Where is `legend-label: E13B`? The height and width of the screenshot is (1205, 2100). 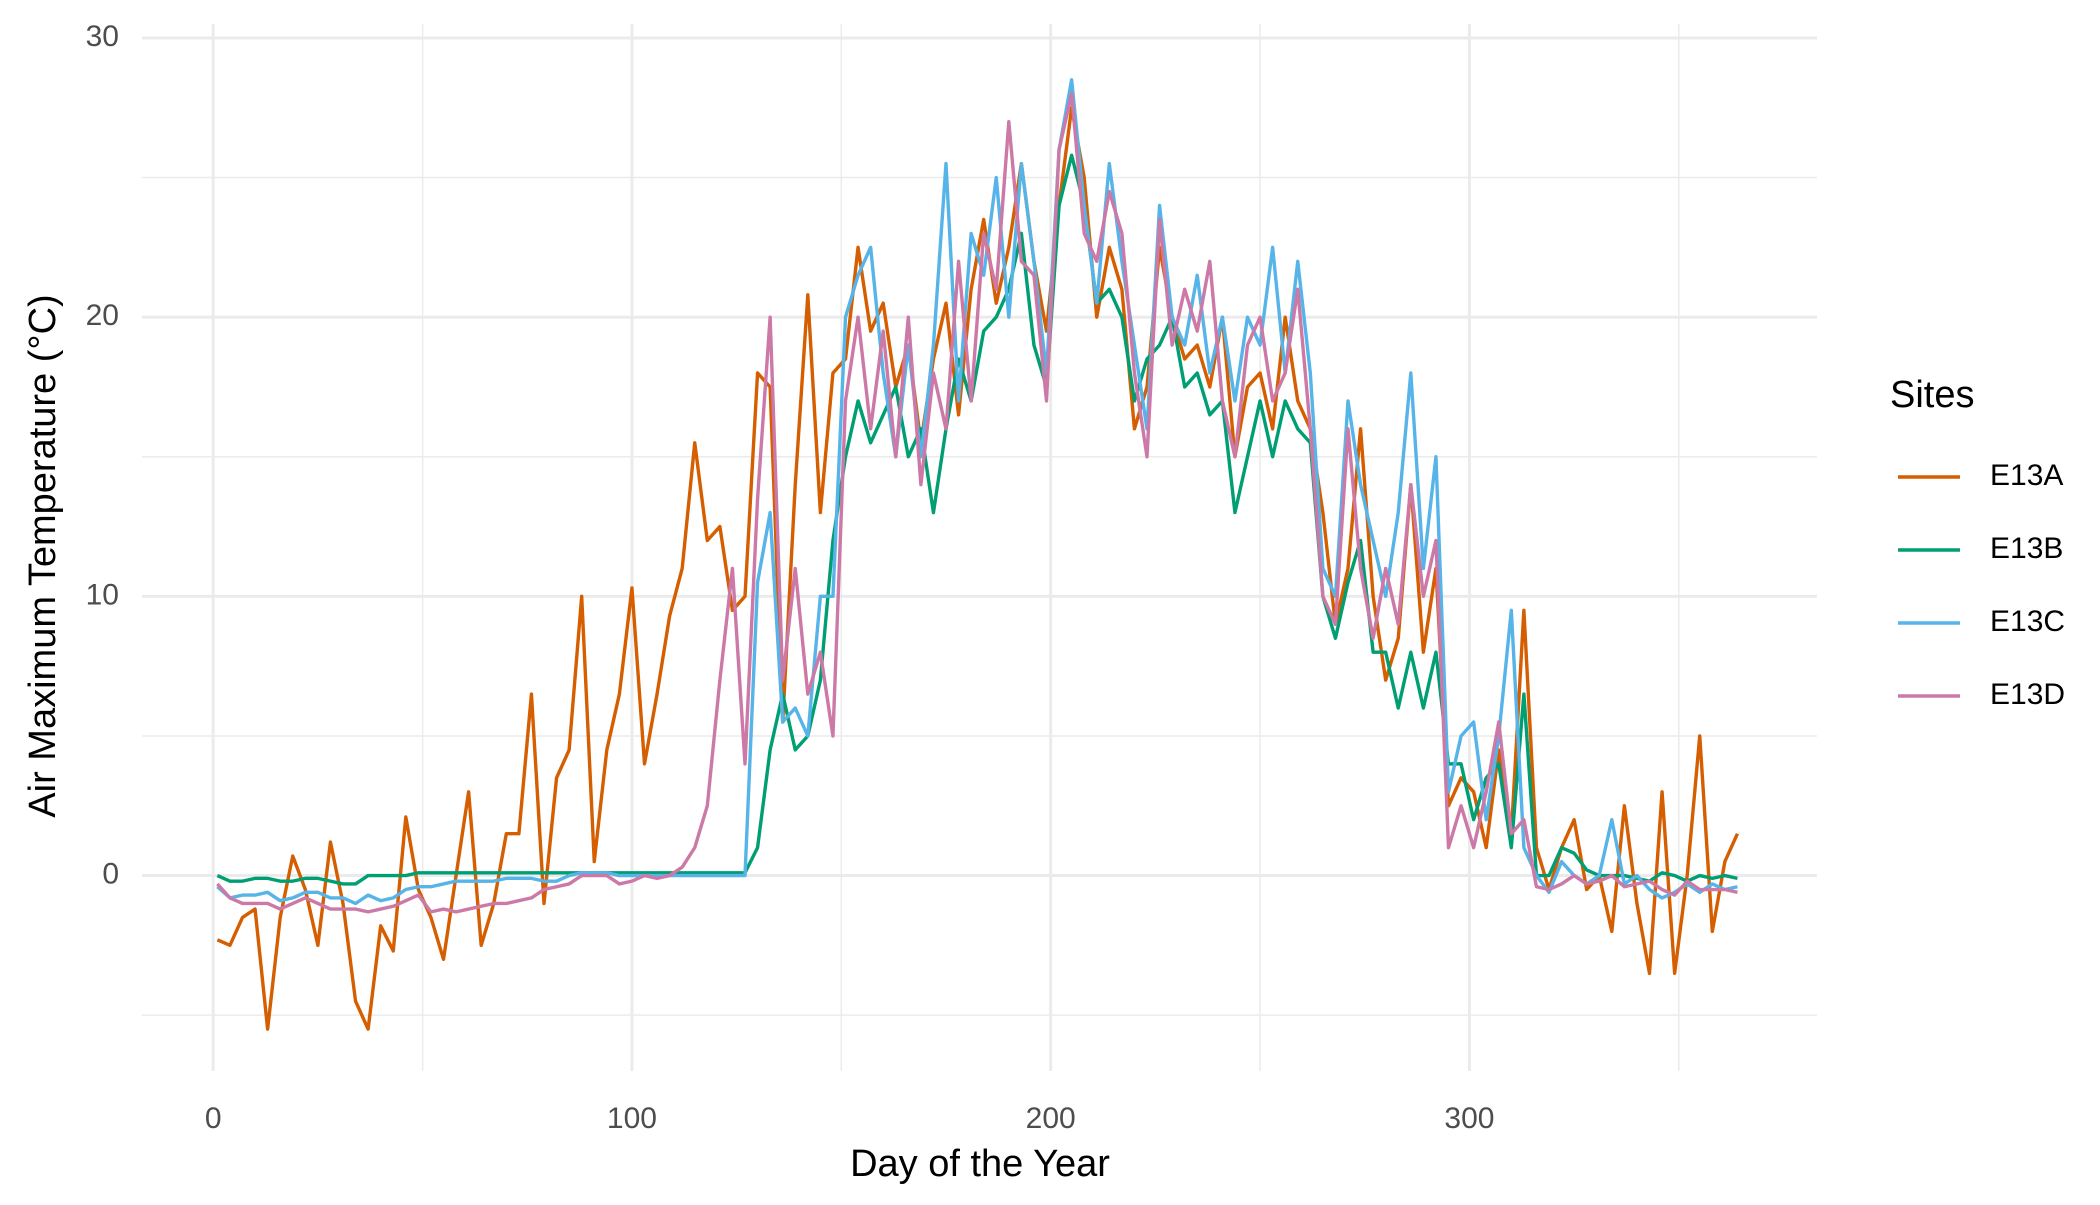 legend-label: E13B is located at coordinates (2026, 548).